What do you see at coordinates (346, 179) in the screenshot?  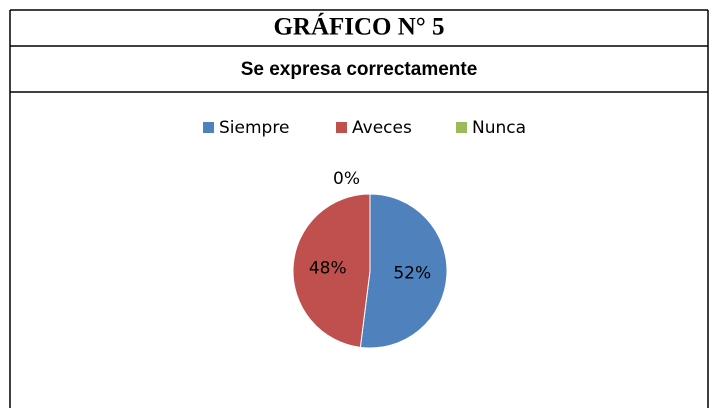 I see `value-label: 0%` at bounding box center [346, 179].